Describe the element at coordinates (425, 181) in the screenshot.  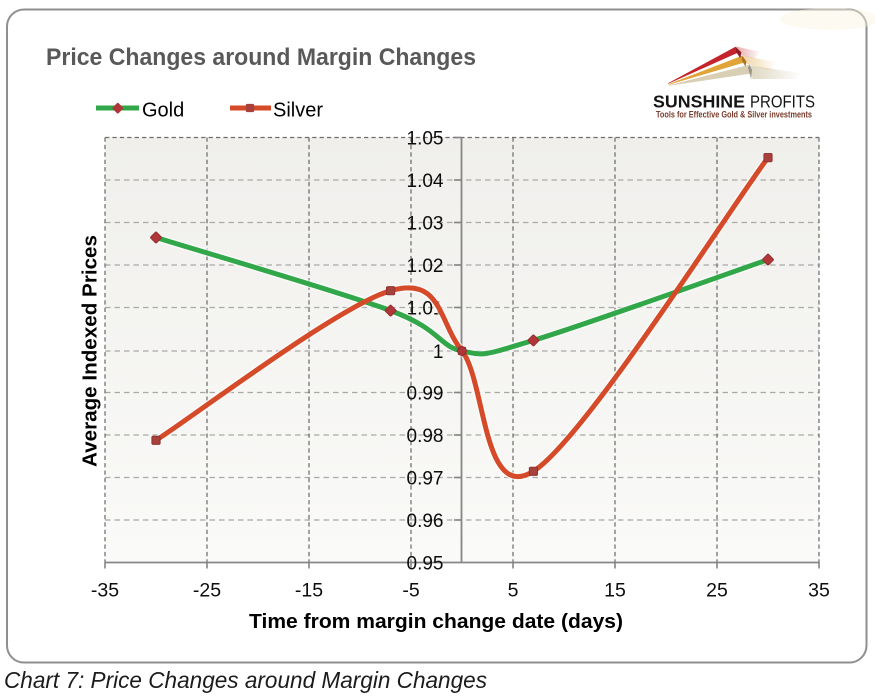
I see `svg-text: 1.04` at that location.